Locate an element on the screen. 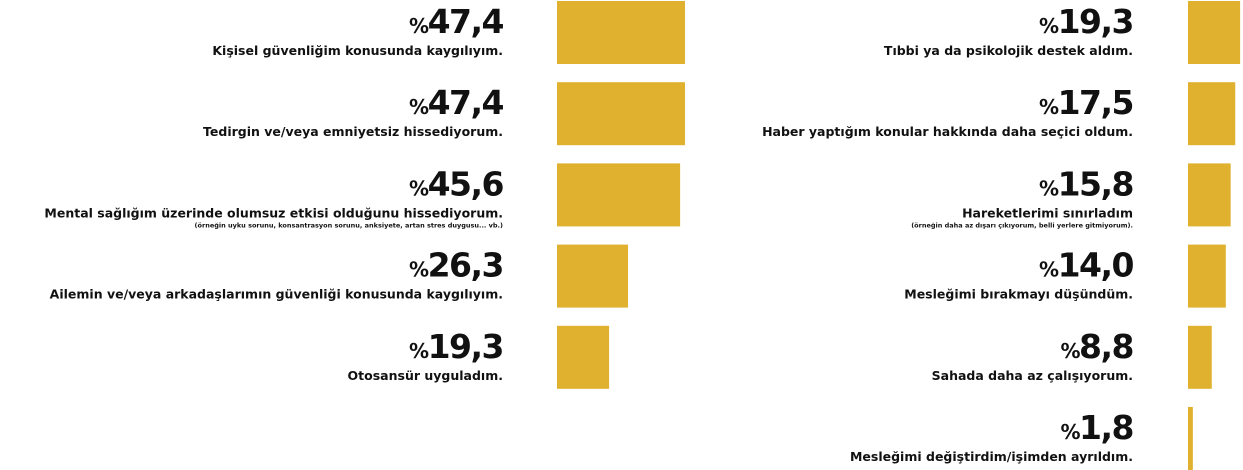 The width and height of the screenshot is (1243, 470). category-label: Tıbbi ya da psikolojik destek aldım. is located at coordinates (1008, 50).